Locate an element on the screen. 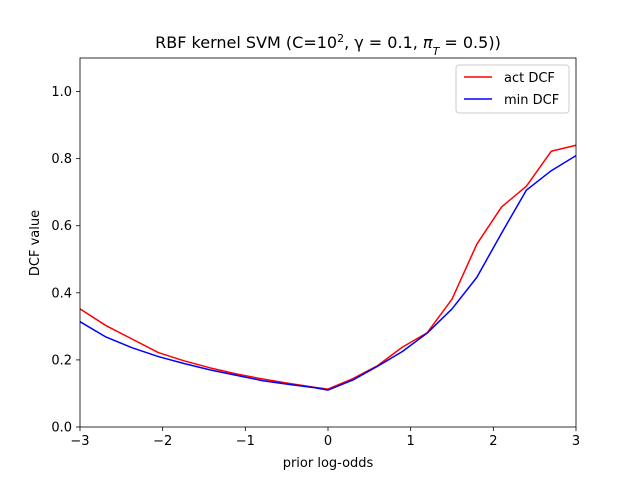 The image size is (640, 484). x-axis-label: prior log-odds is located at coordinates (328, 463).